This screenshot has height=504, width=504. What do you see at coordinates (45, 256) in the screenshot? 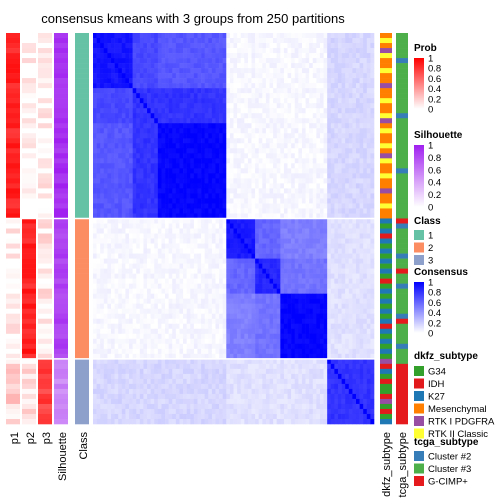
I see `annotation-cell-p3` at bounding box center [45, 256].